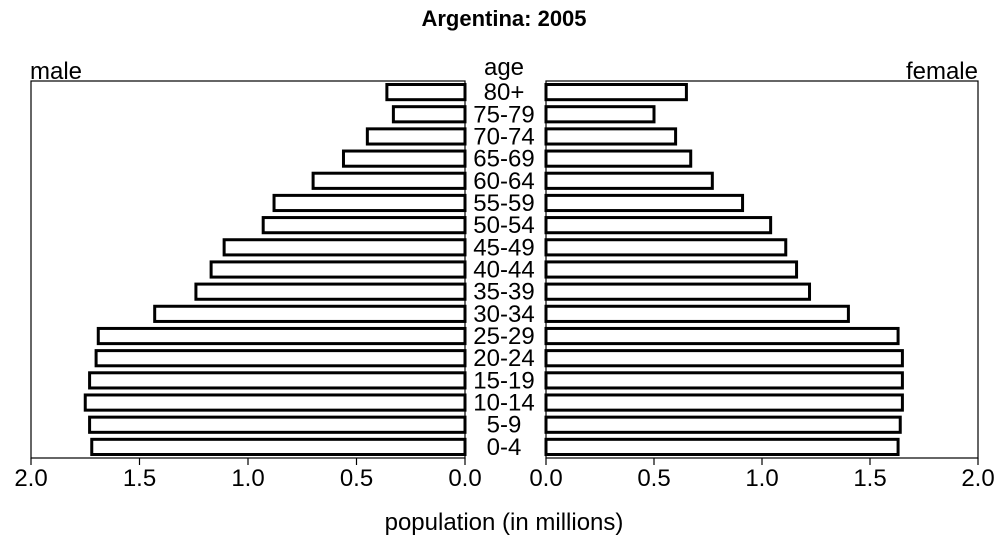  I want to click on female-x-tick-label: 0.5, so click(653, 478).